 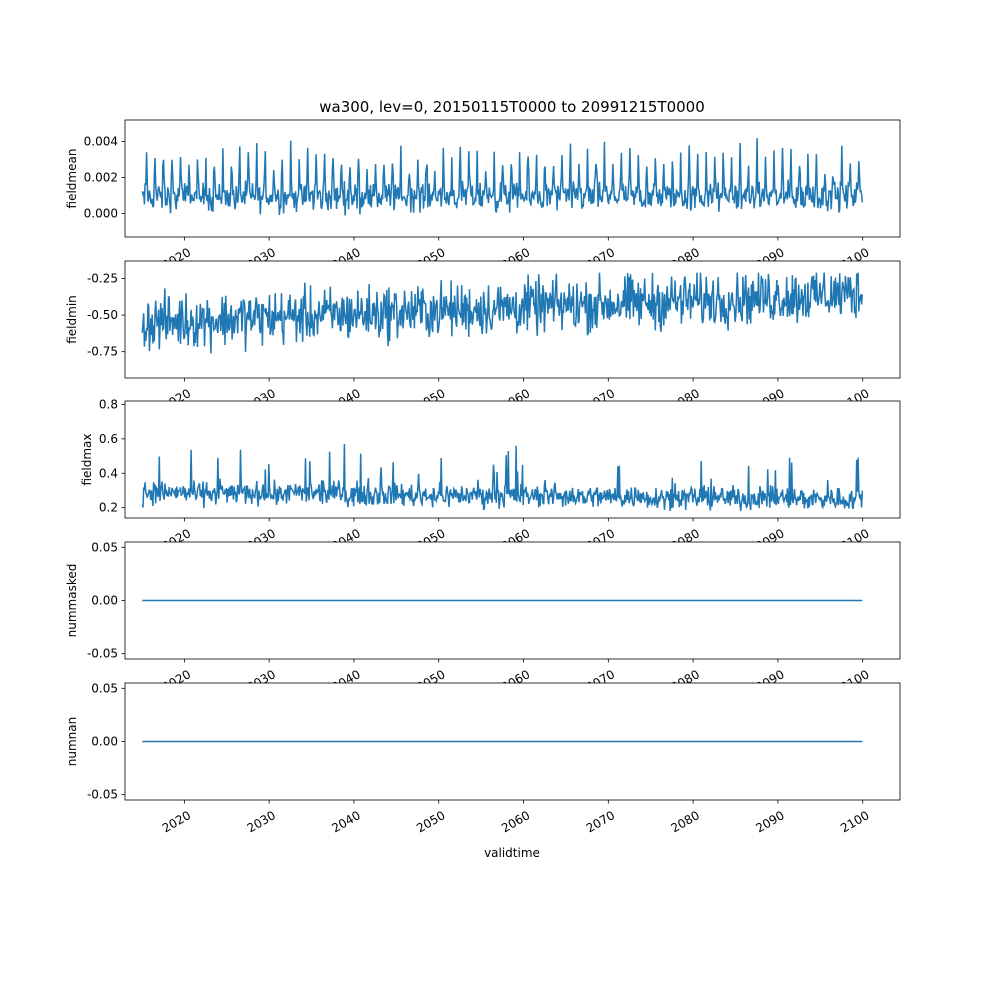 I want to click on y-tick-label: -0.50, so click(x=102, y=315).